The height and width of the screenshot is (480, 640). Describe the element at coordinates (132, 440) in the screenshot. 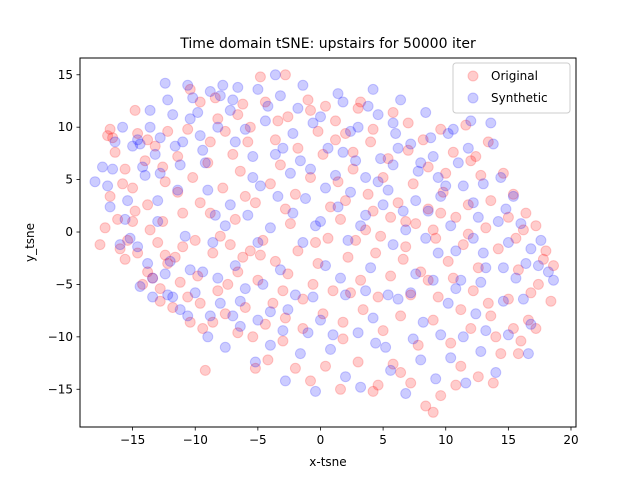

I see `x-tick-label: −15` at that location.